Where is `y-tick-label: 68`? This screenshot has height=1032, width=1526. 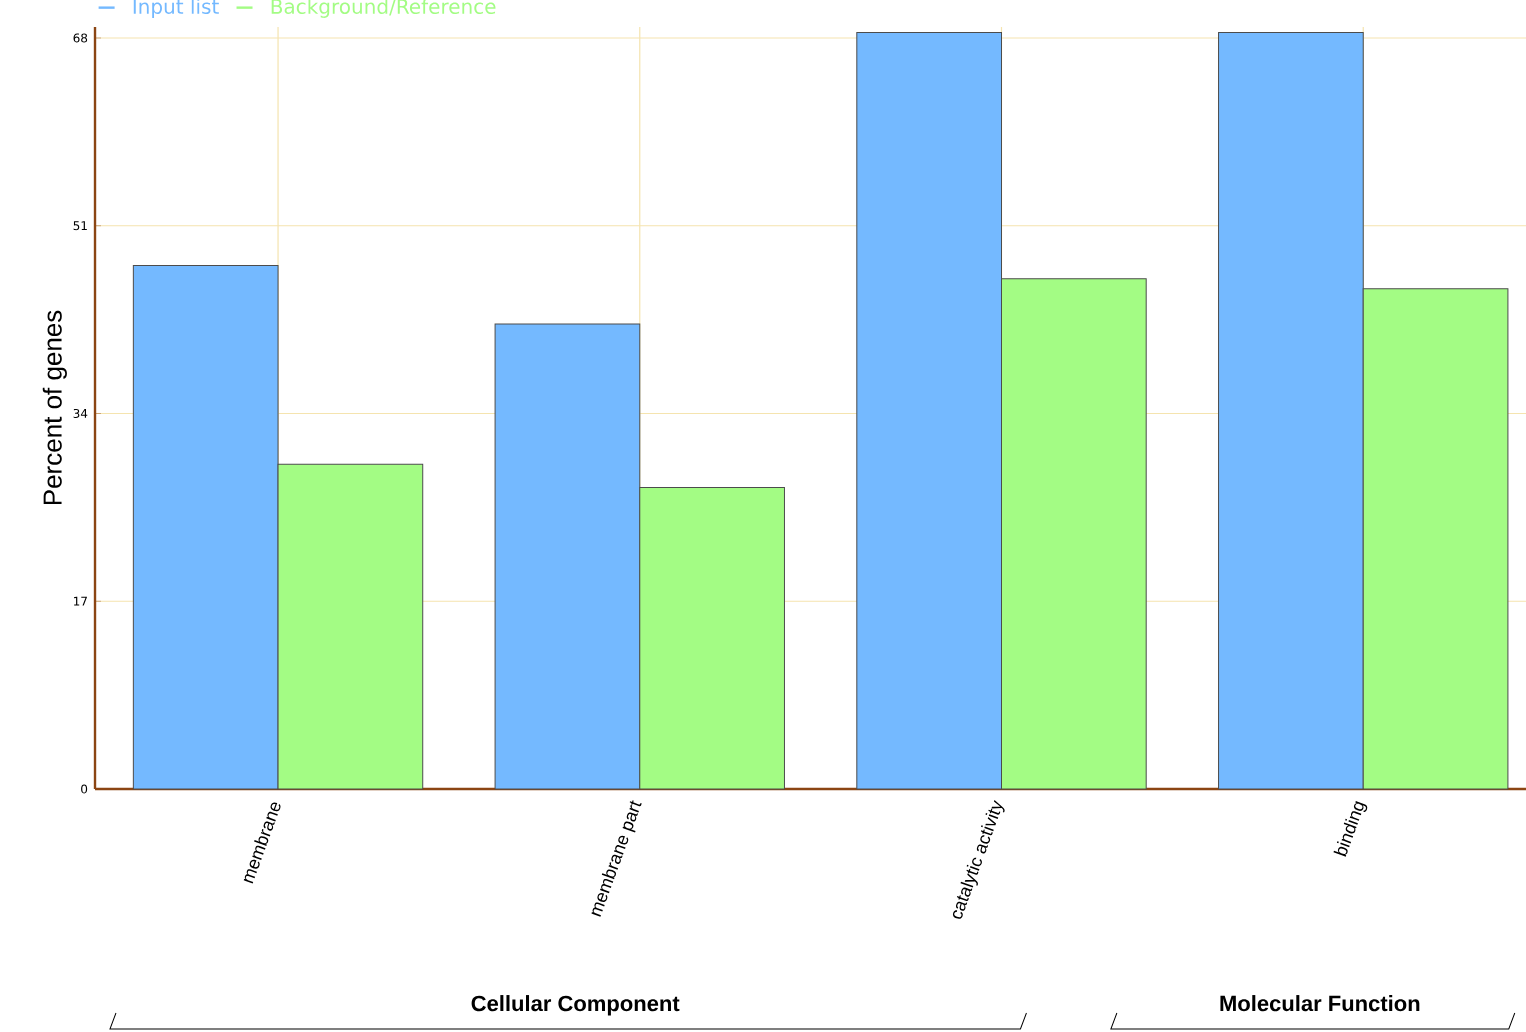
y-tick-label: 68 is located at coordinates (80, 38).